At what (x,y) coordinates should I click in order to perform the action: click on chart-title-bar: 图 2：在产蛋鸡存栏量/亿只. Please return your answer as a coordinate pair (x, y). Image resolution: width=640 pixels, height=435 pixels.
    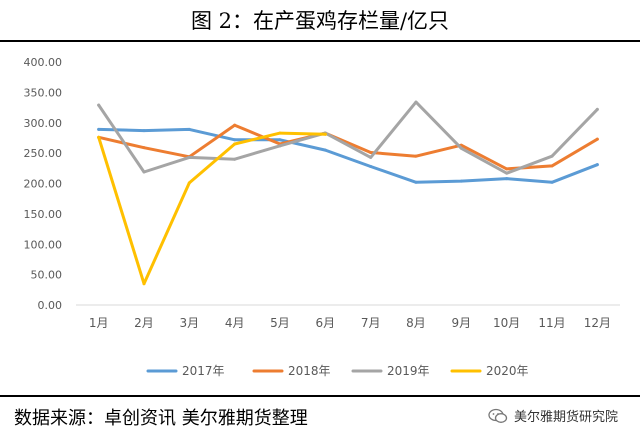
    Looking at the image, I should click on (320, 21).